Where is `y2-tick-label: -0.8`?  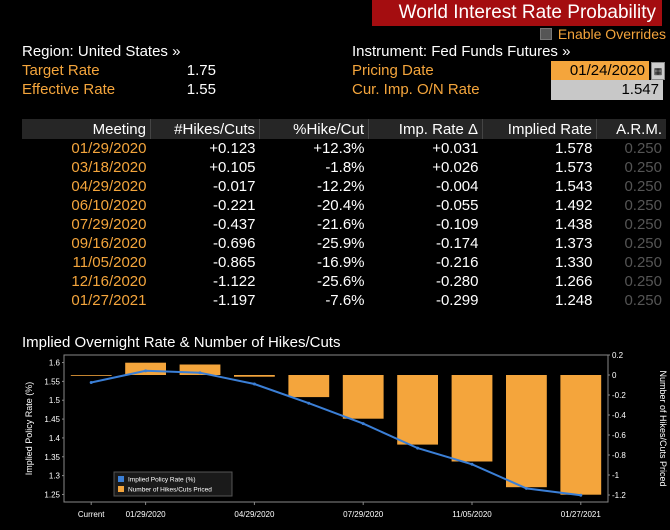 y2-tick-label: -0.8 is located at coordinates (619, 455).